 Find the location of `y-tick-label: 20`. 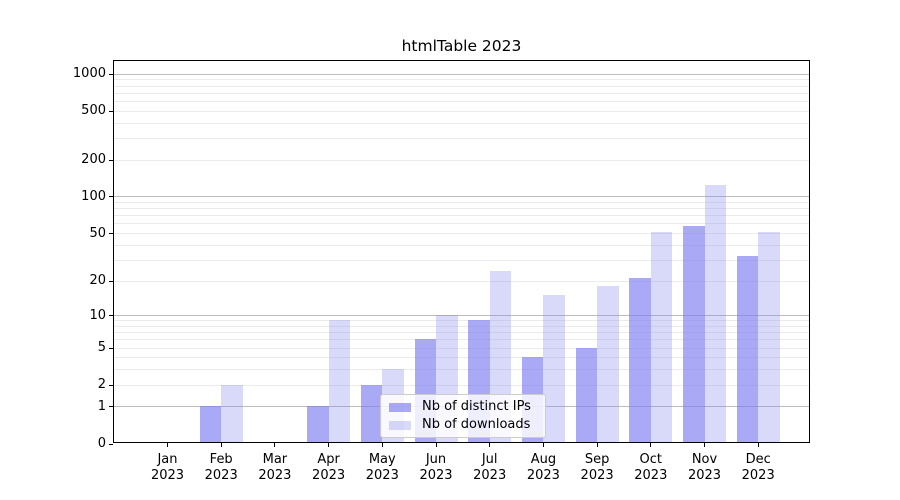

y-tick-label: 20 is located at coordinates (97, 280).